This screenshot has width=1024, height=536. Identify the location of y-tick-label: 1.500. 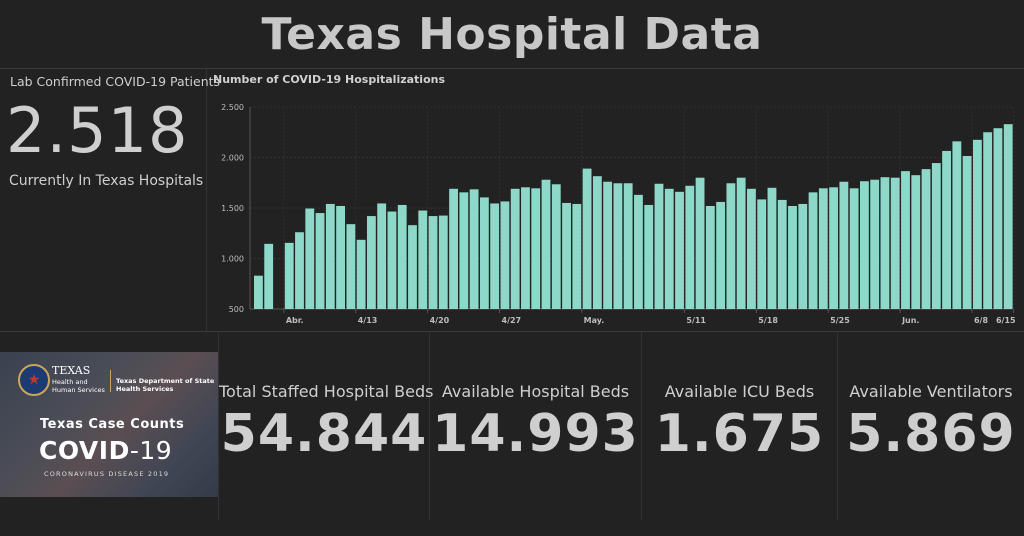
(232, 208).